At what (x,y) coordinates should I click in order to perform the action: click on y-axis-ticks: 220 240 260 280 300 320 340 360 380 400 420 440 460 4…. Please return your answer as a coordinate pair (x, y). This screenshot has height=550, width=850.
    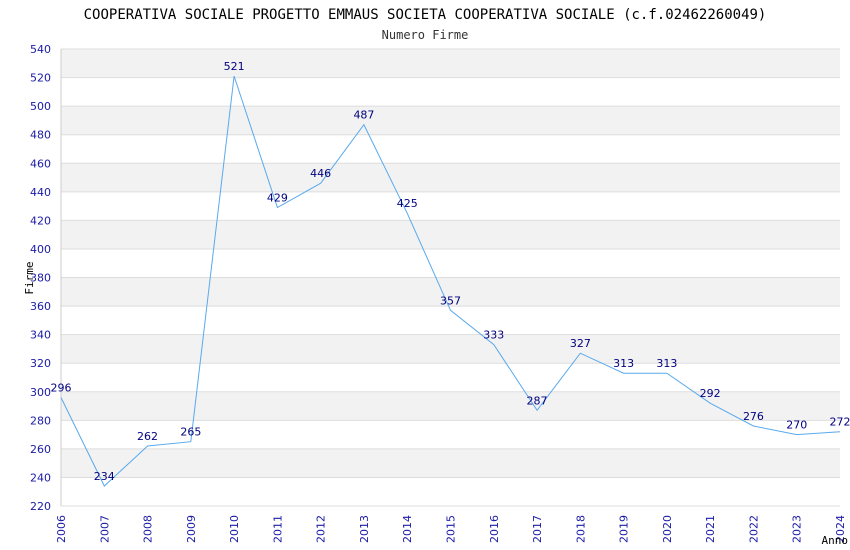
    Looking at the image, I should click on (40, 278).